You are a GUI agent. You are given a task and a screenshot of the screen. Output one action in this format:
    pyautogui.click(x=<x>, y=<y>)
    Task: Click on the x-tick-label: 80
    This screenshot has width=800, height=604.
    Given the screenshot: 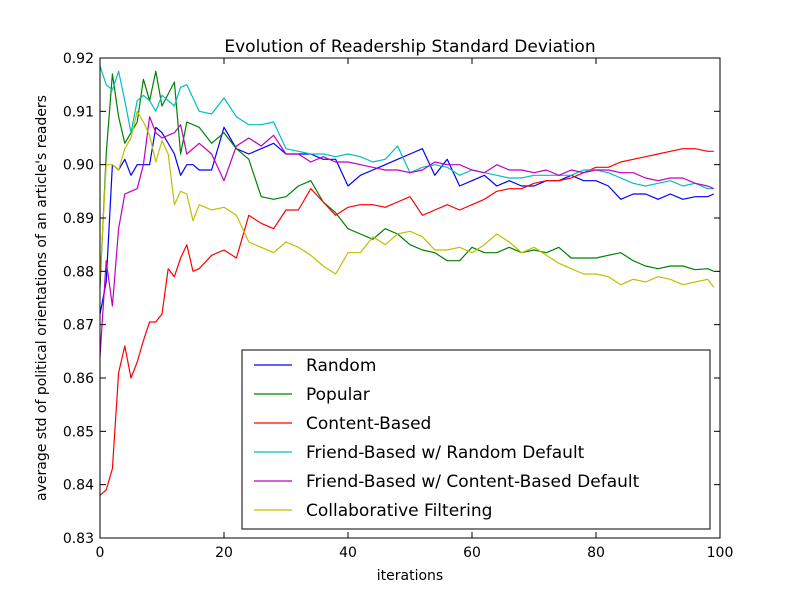 What is the action you would take?
    pyautogui.click(x=596, y=553)
    